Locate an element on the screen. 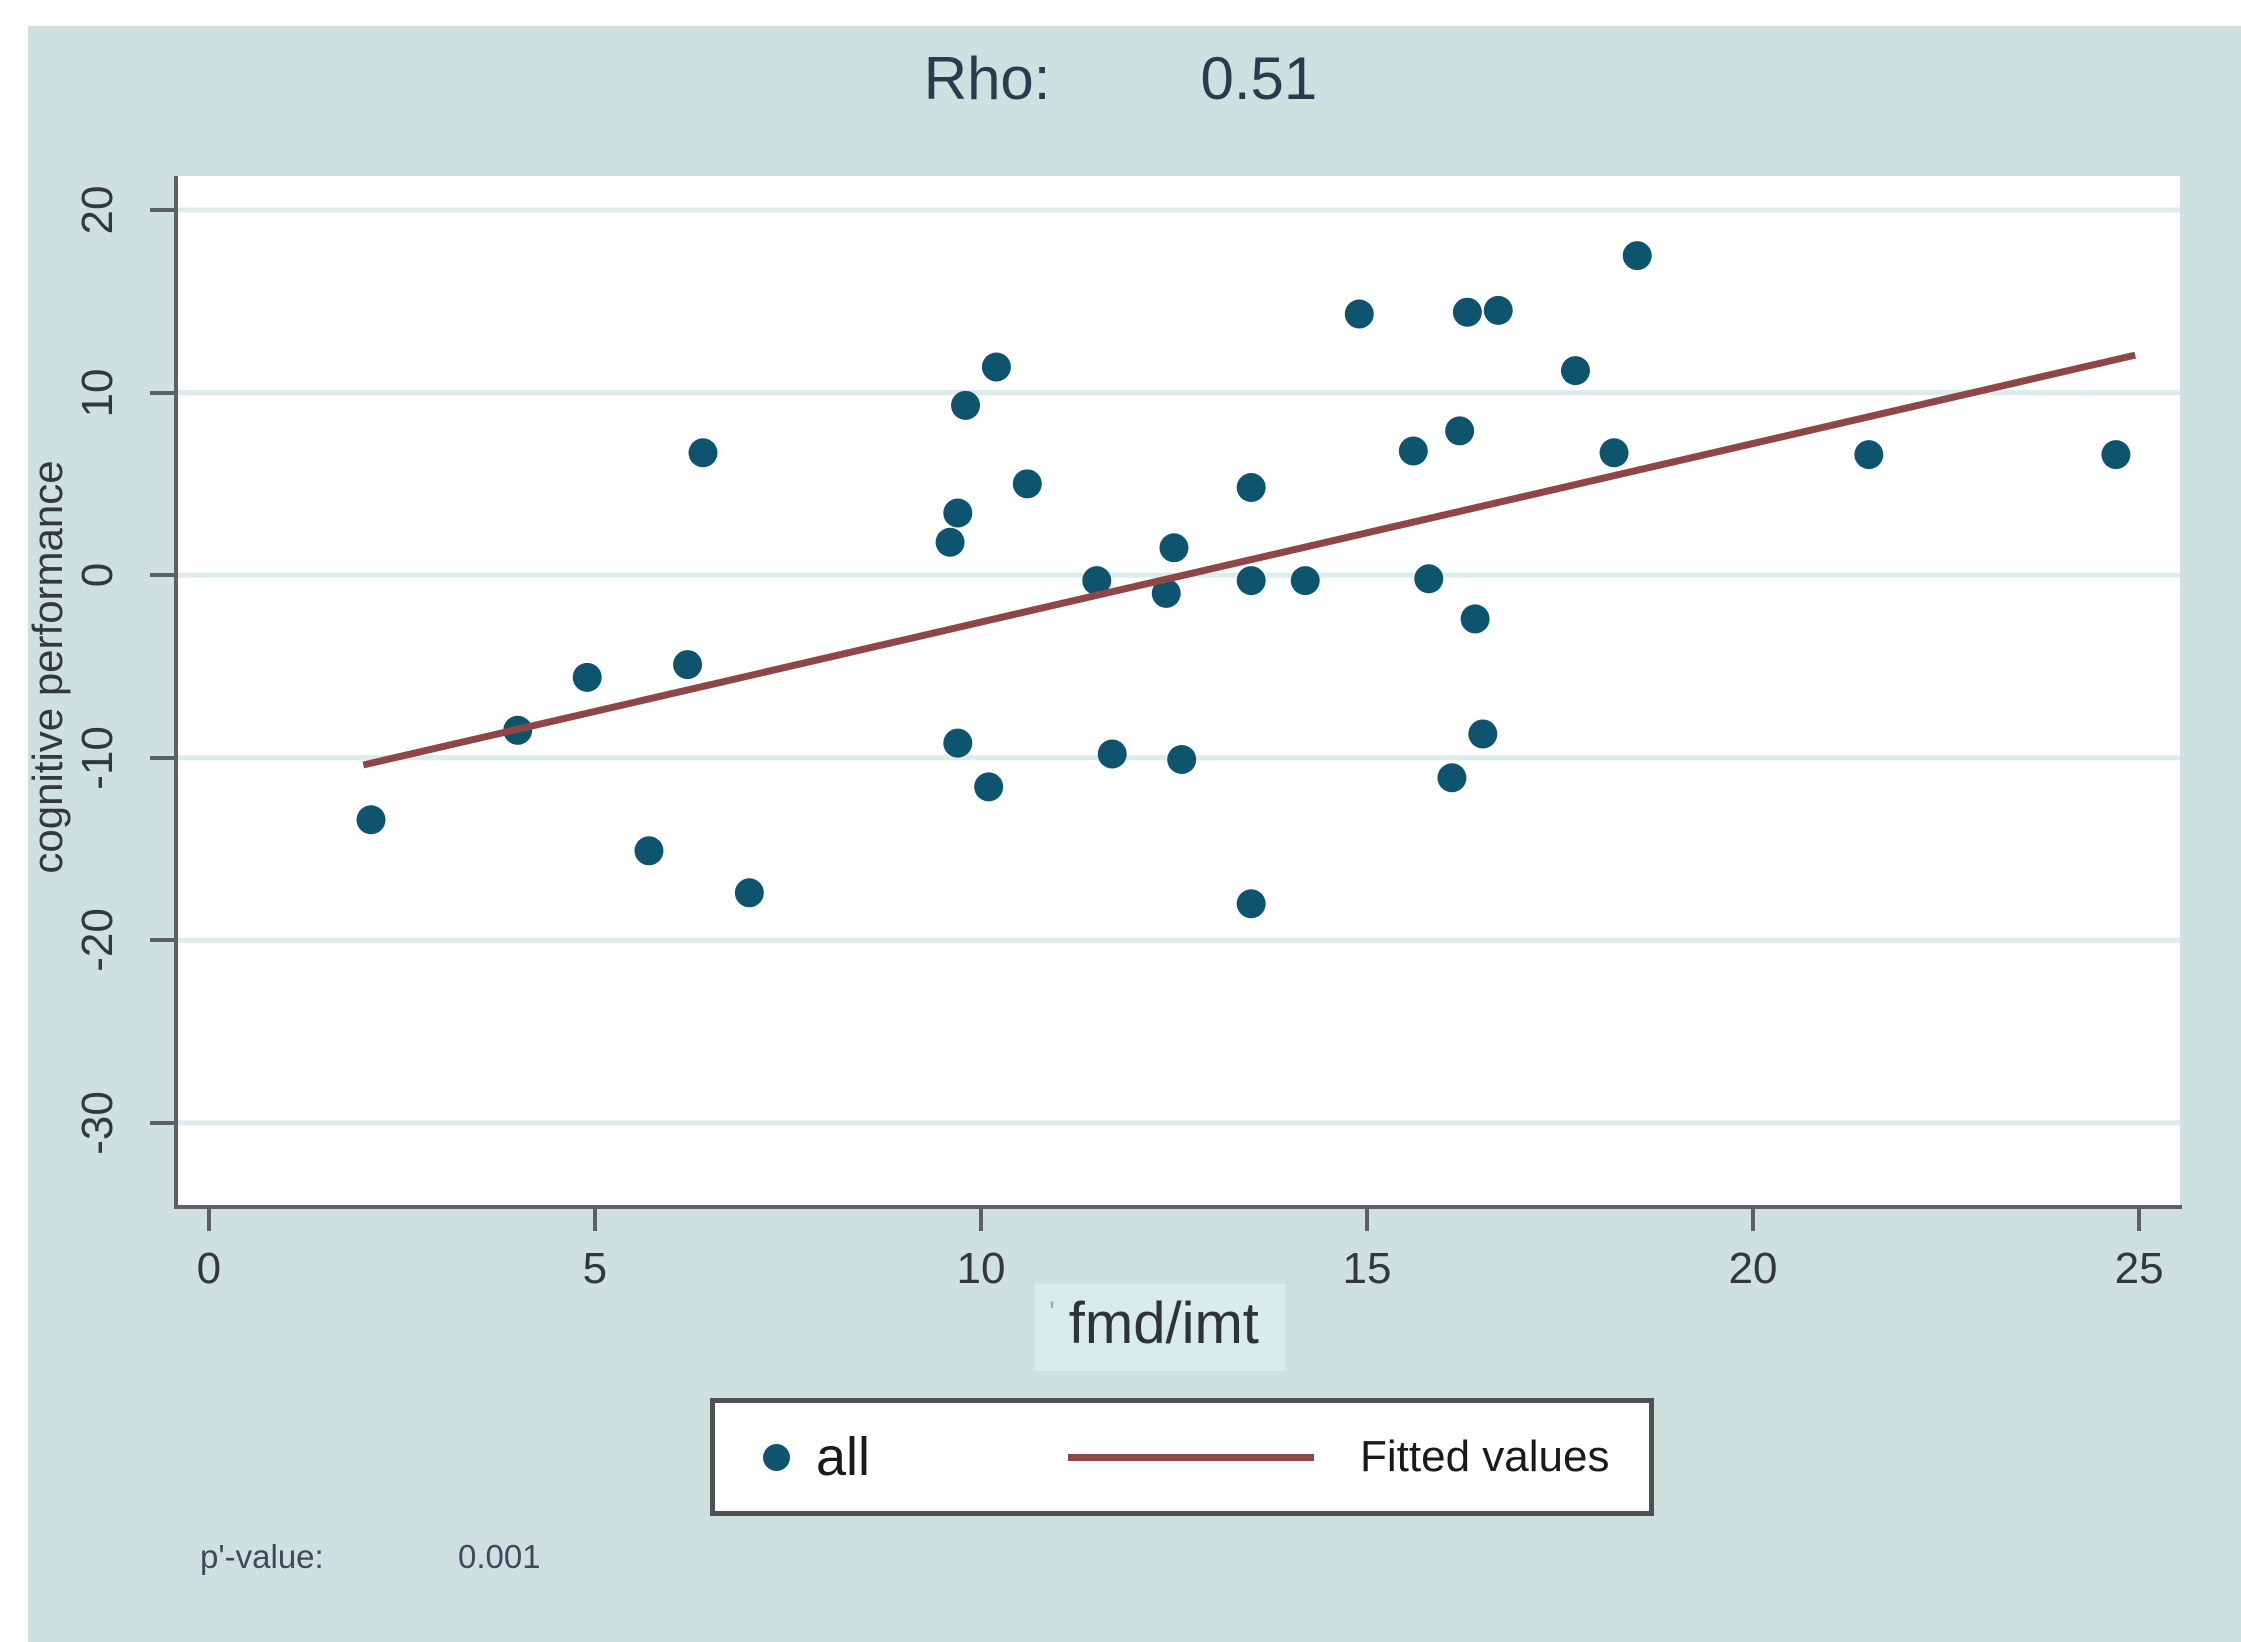 This screenshot has height=1642, width=2241. y-tick-label-20: 20 is located at coordinates (97, 210).